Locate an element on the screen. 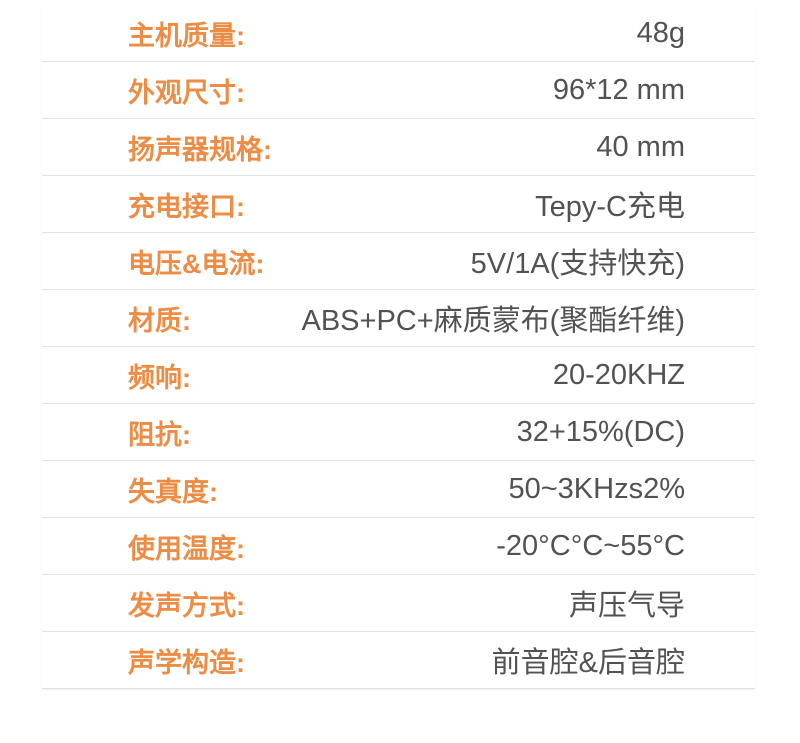 This screenshot has height=743, width=800. spec-row-charging-port: 充电接口: Tepy-C充电 is located at coordinates (398, 204).